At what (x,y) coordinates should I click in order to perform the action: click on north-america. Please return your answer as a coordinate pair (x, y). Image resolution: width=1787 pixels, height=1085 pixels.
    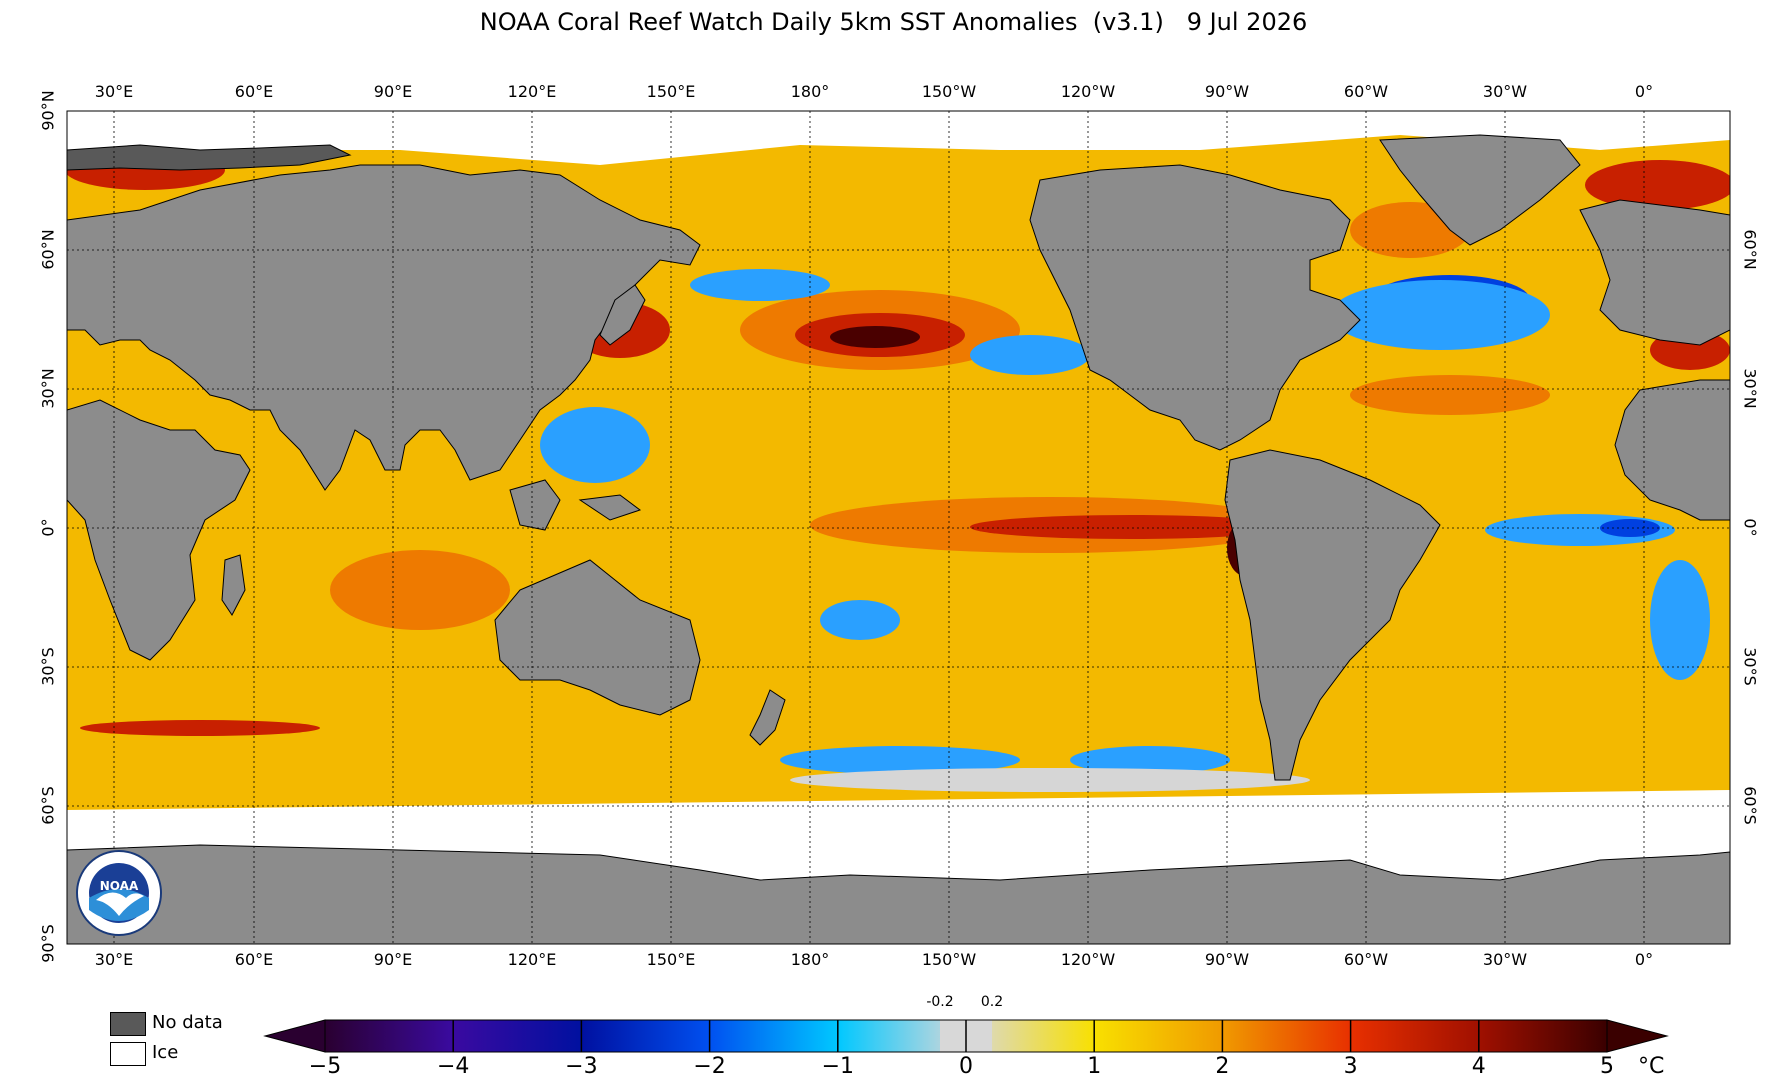
    Looking at the image, I should click on (1195, 307).